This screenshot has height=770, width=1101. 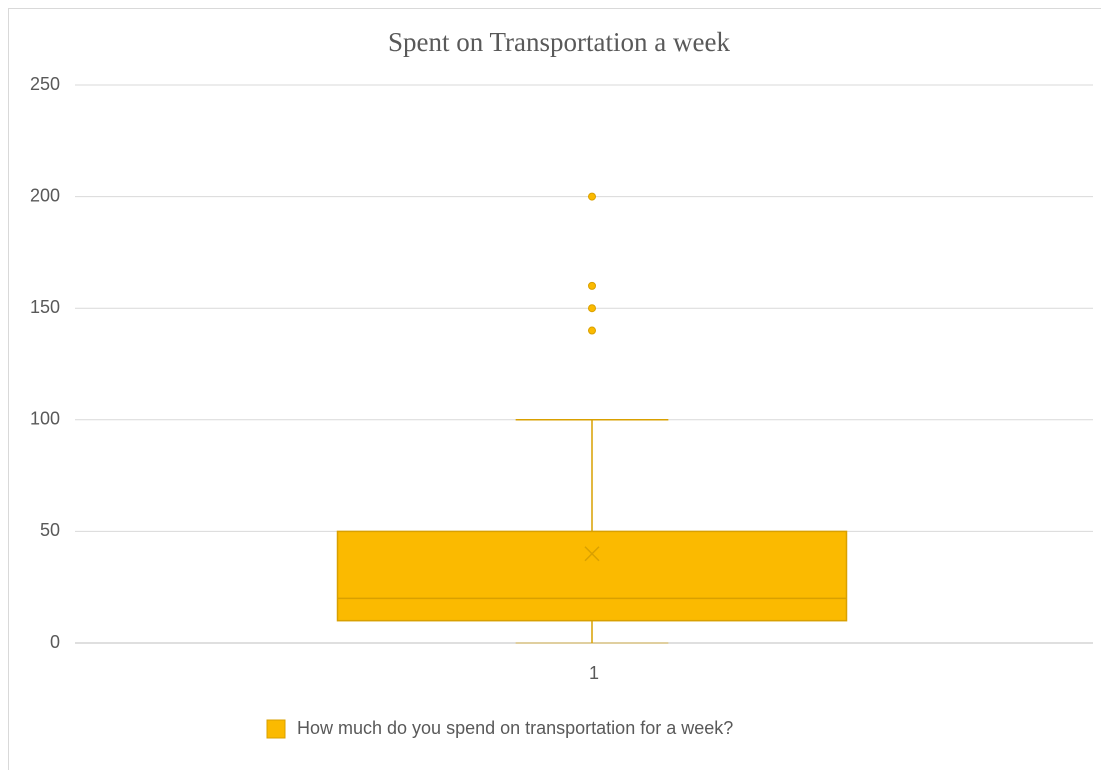 What do you see at coordinates (594, 673) in the screenshot?
I see `x-tick-label: 1` at bounding box center [594, 673].